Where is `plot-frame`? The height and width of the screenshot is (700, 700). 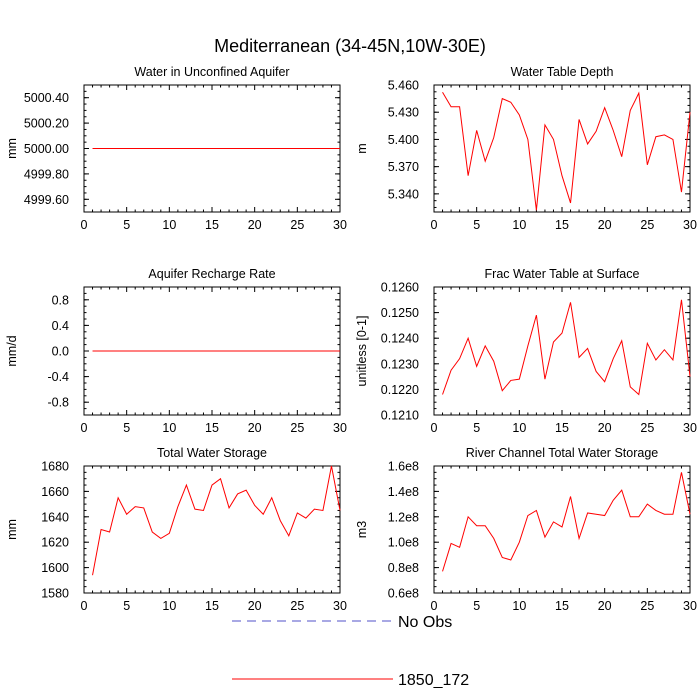
plot-frame is located at coordinates (562, 148).